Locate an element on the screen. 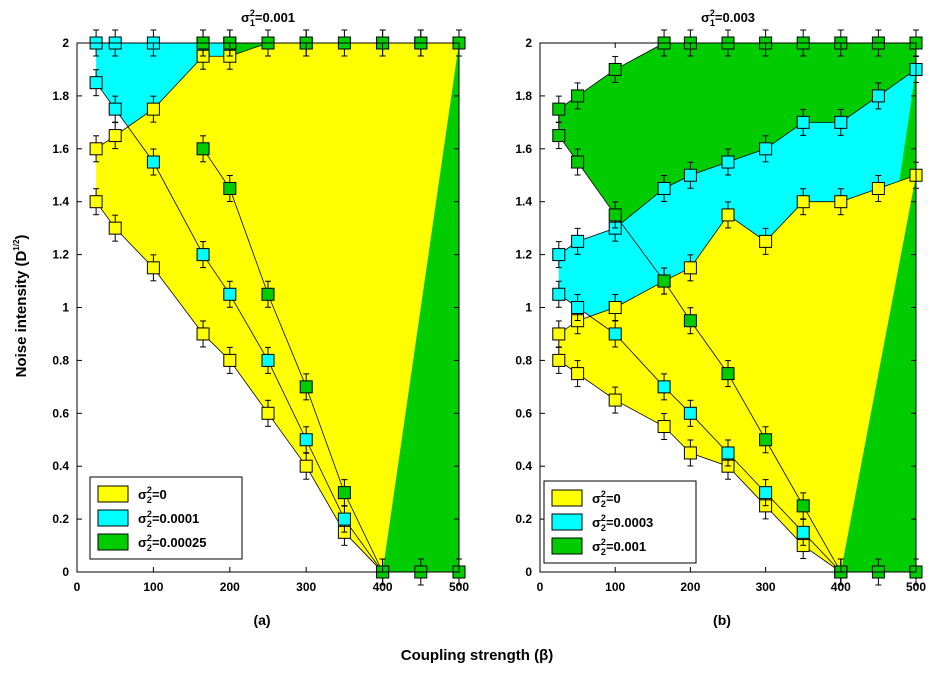  legend-label: σ2 2=0.00025 is located at coordinates (172, 543).